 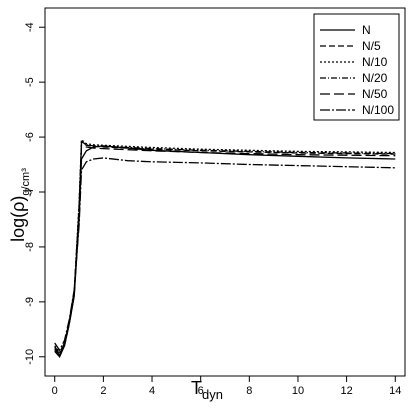 What do you see at coordinates (26, 182) in the screenshot?
I see `y-axis-label-sub: g/cm³` at bounding box center [26, 182].